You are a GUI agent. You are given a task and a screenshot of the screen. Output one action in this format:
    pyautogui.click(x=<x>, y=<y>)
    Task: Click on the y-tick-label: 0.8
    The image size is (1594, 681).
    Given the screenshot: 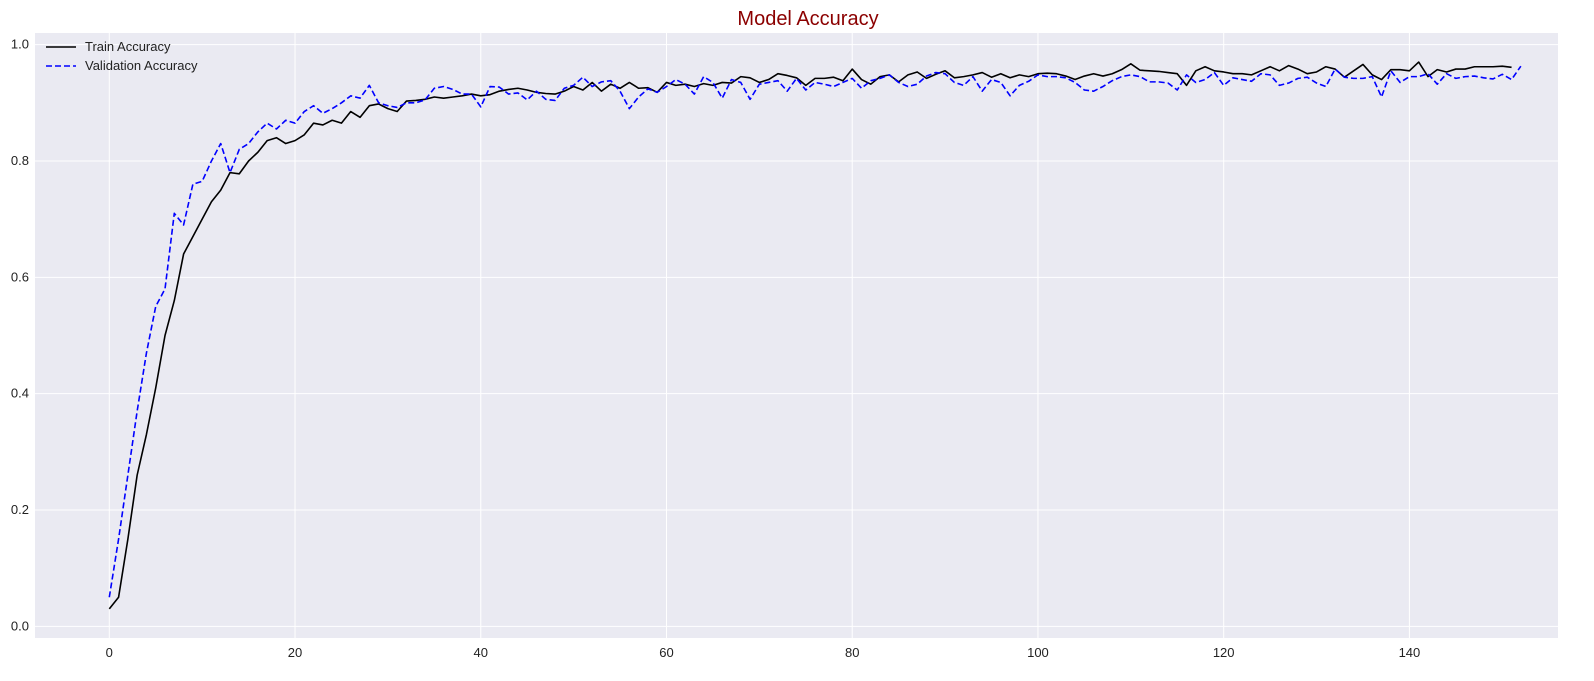 What is the action you would take?
    pyautogui.click(x=20, y=160)
    